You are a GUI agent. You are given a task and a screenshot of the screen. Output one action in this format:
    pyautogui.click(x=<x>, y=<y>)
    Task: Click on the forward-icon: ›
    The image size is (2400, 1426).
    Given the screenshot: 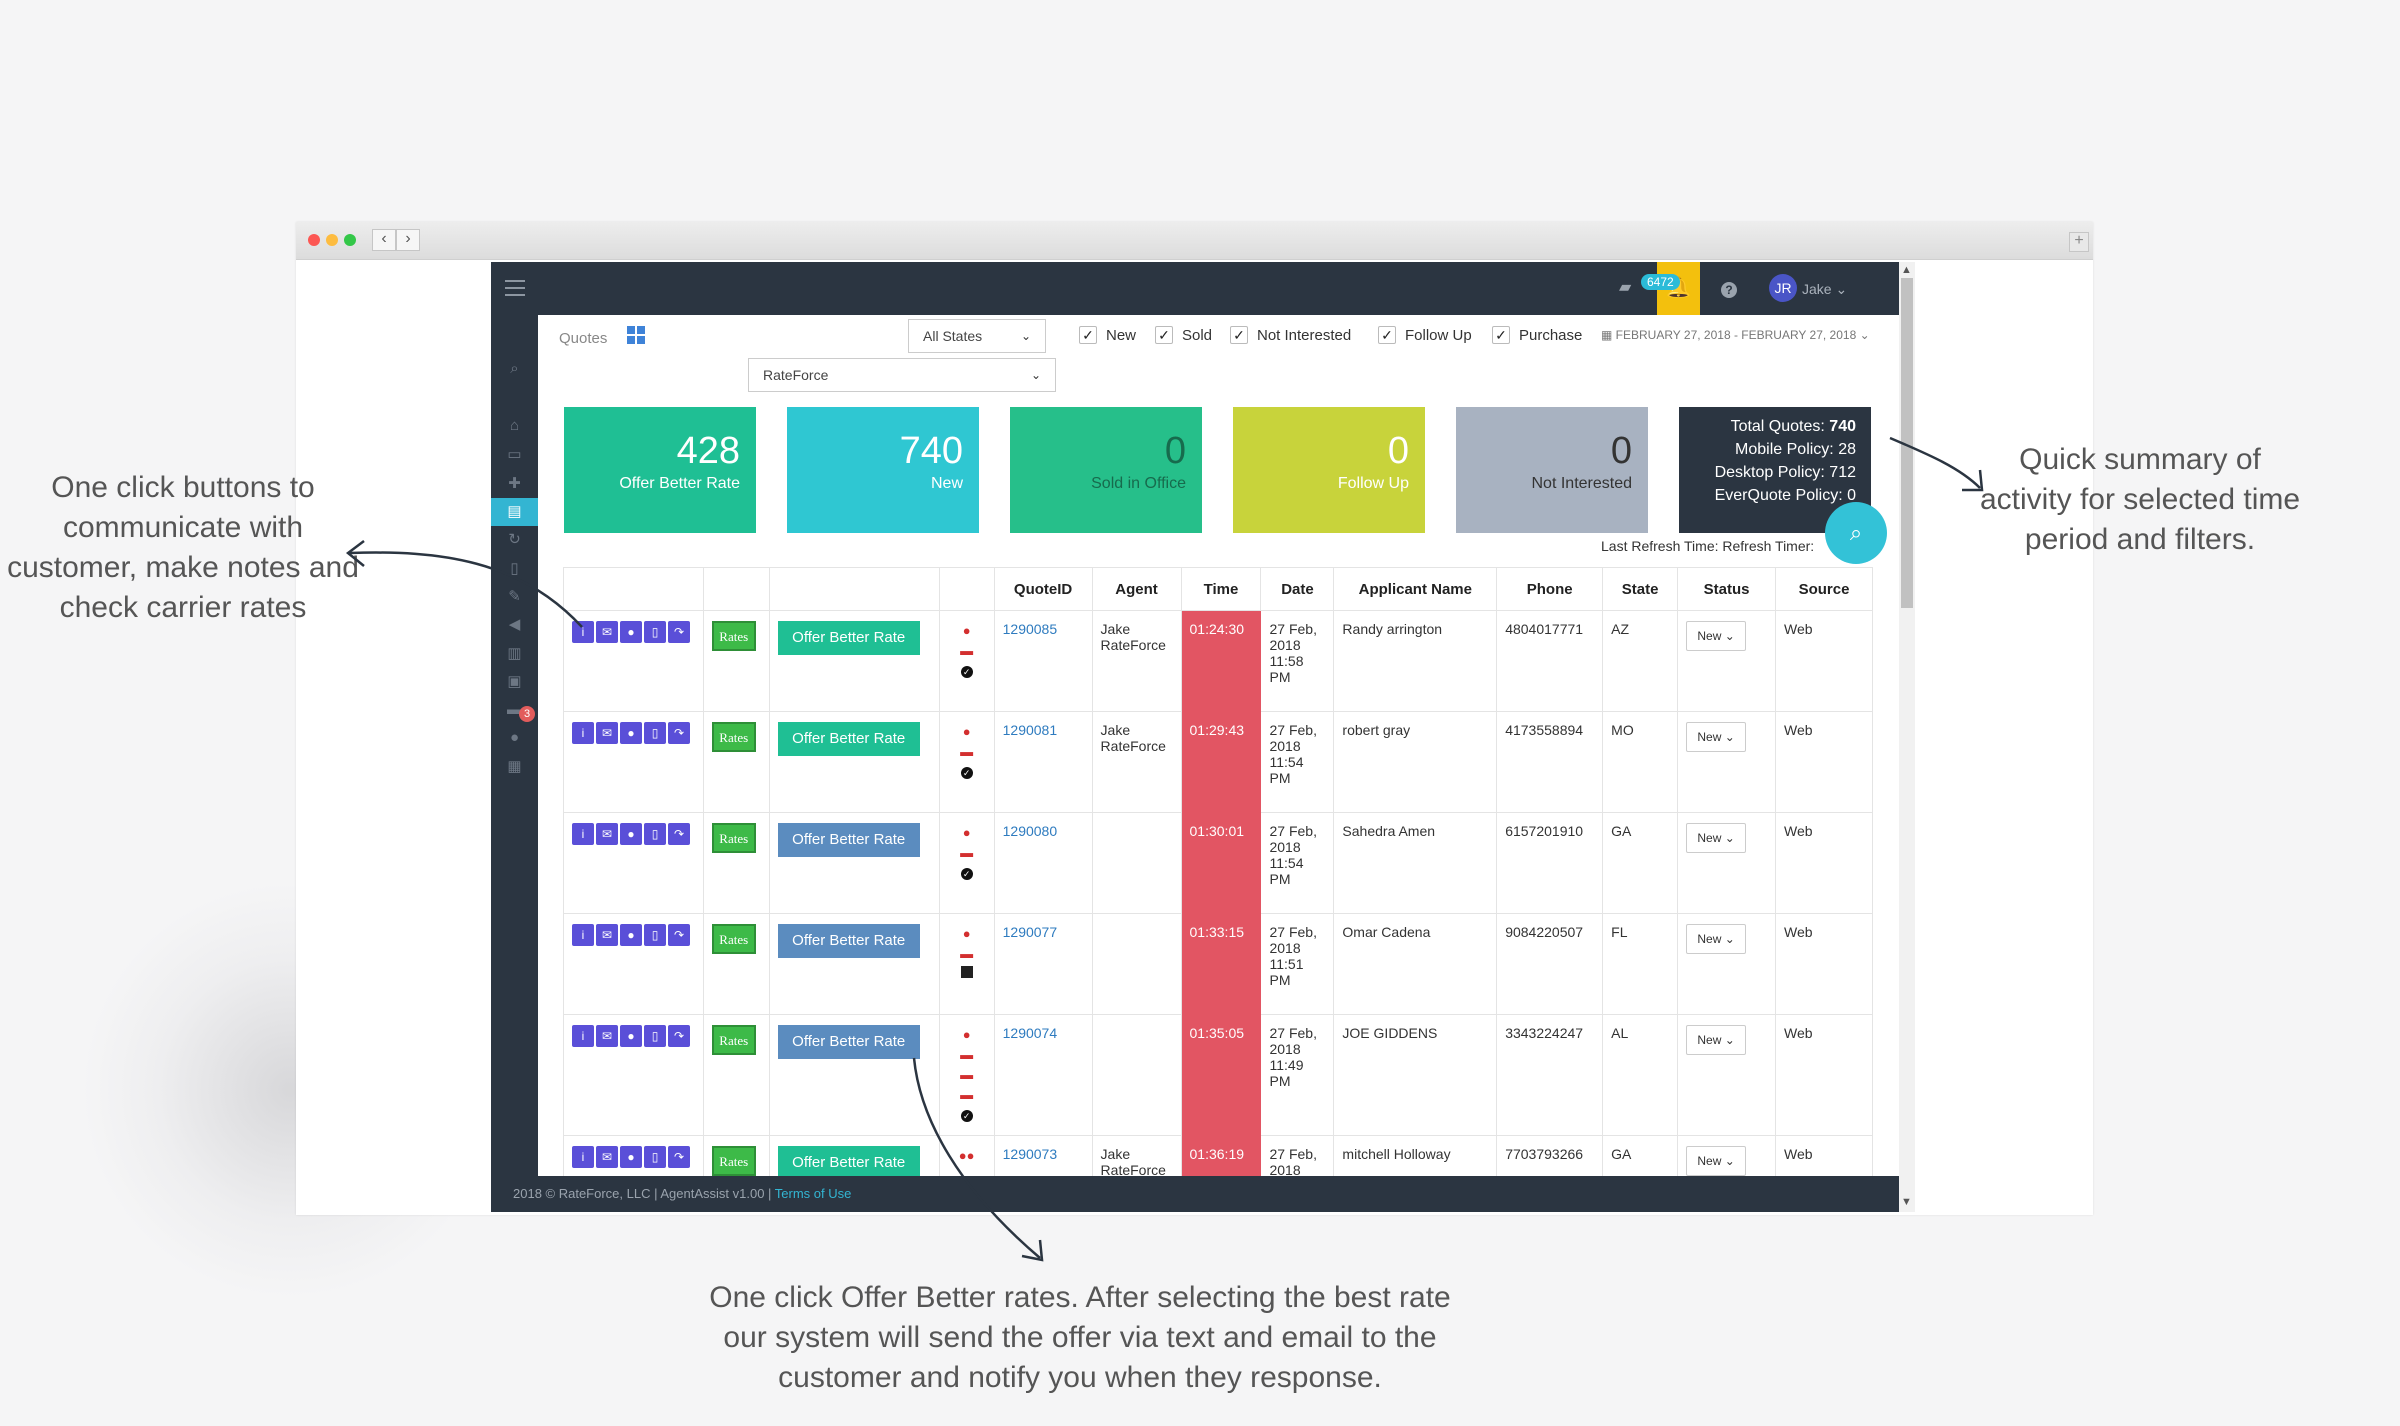 What is the action you would take?
    pyautogui.click(x=408, y=240)
    